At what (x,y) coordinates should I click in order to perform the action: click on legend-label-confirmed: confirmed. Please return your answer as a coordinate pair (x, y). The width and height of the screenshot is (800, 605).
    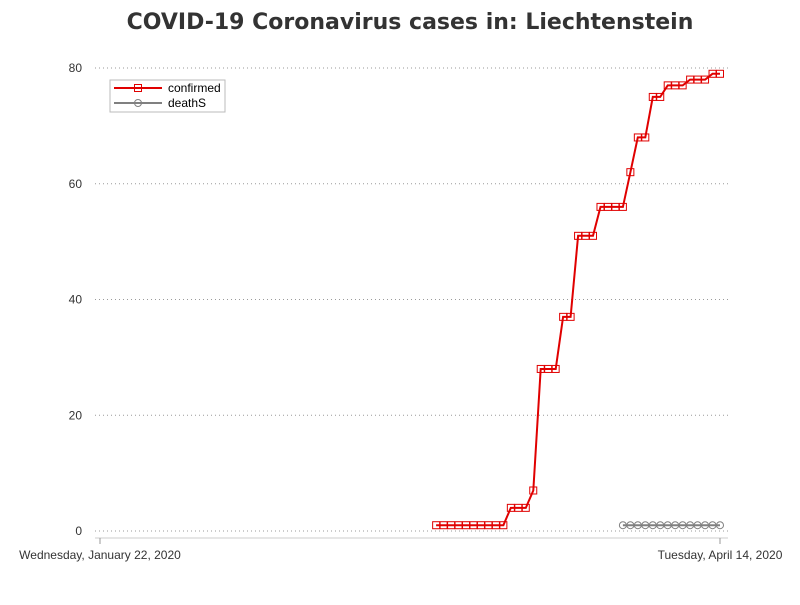
    Looking at the image, I should click on (194, 88).